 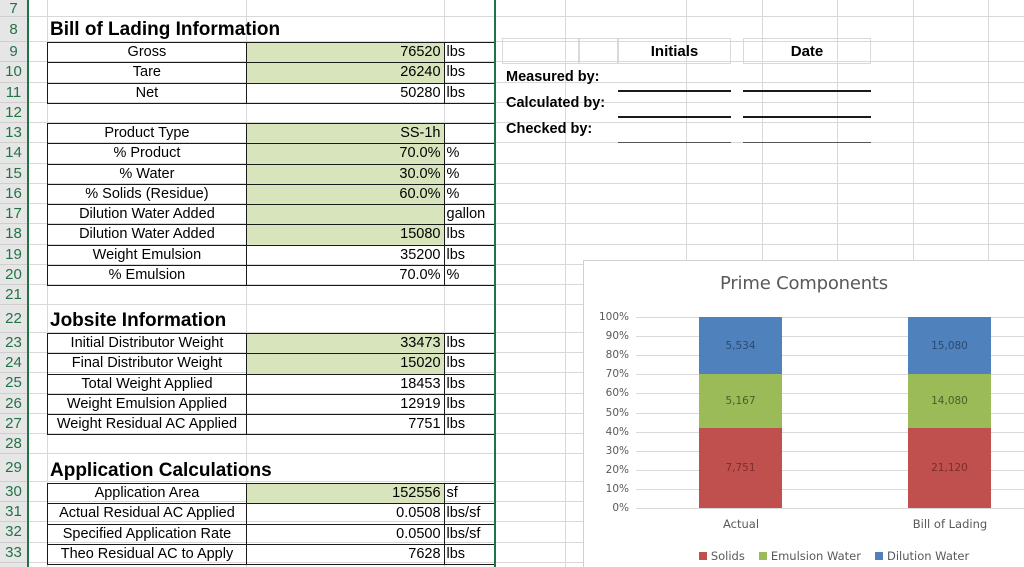 I want to click on unit-cell: gallon, so click(x=468, y=214).